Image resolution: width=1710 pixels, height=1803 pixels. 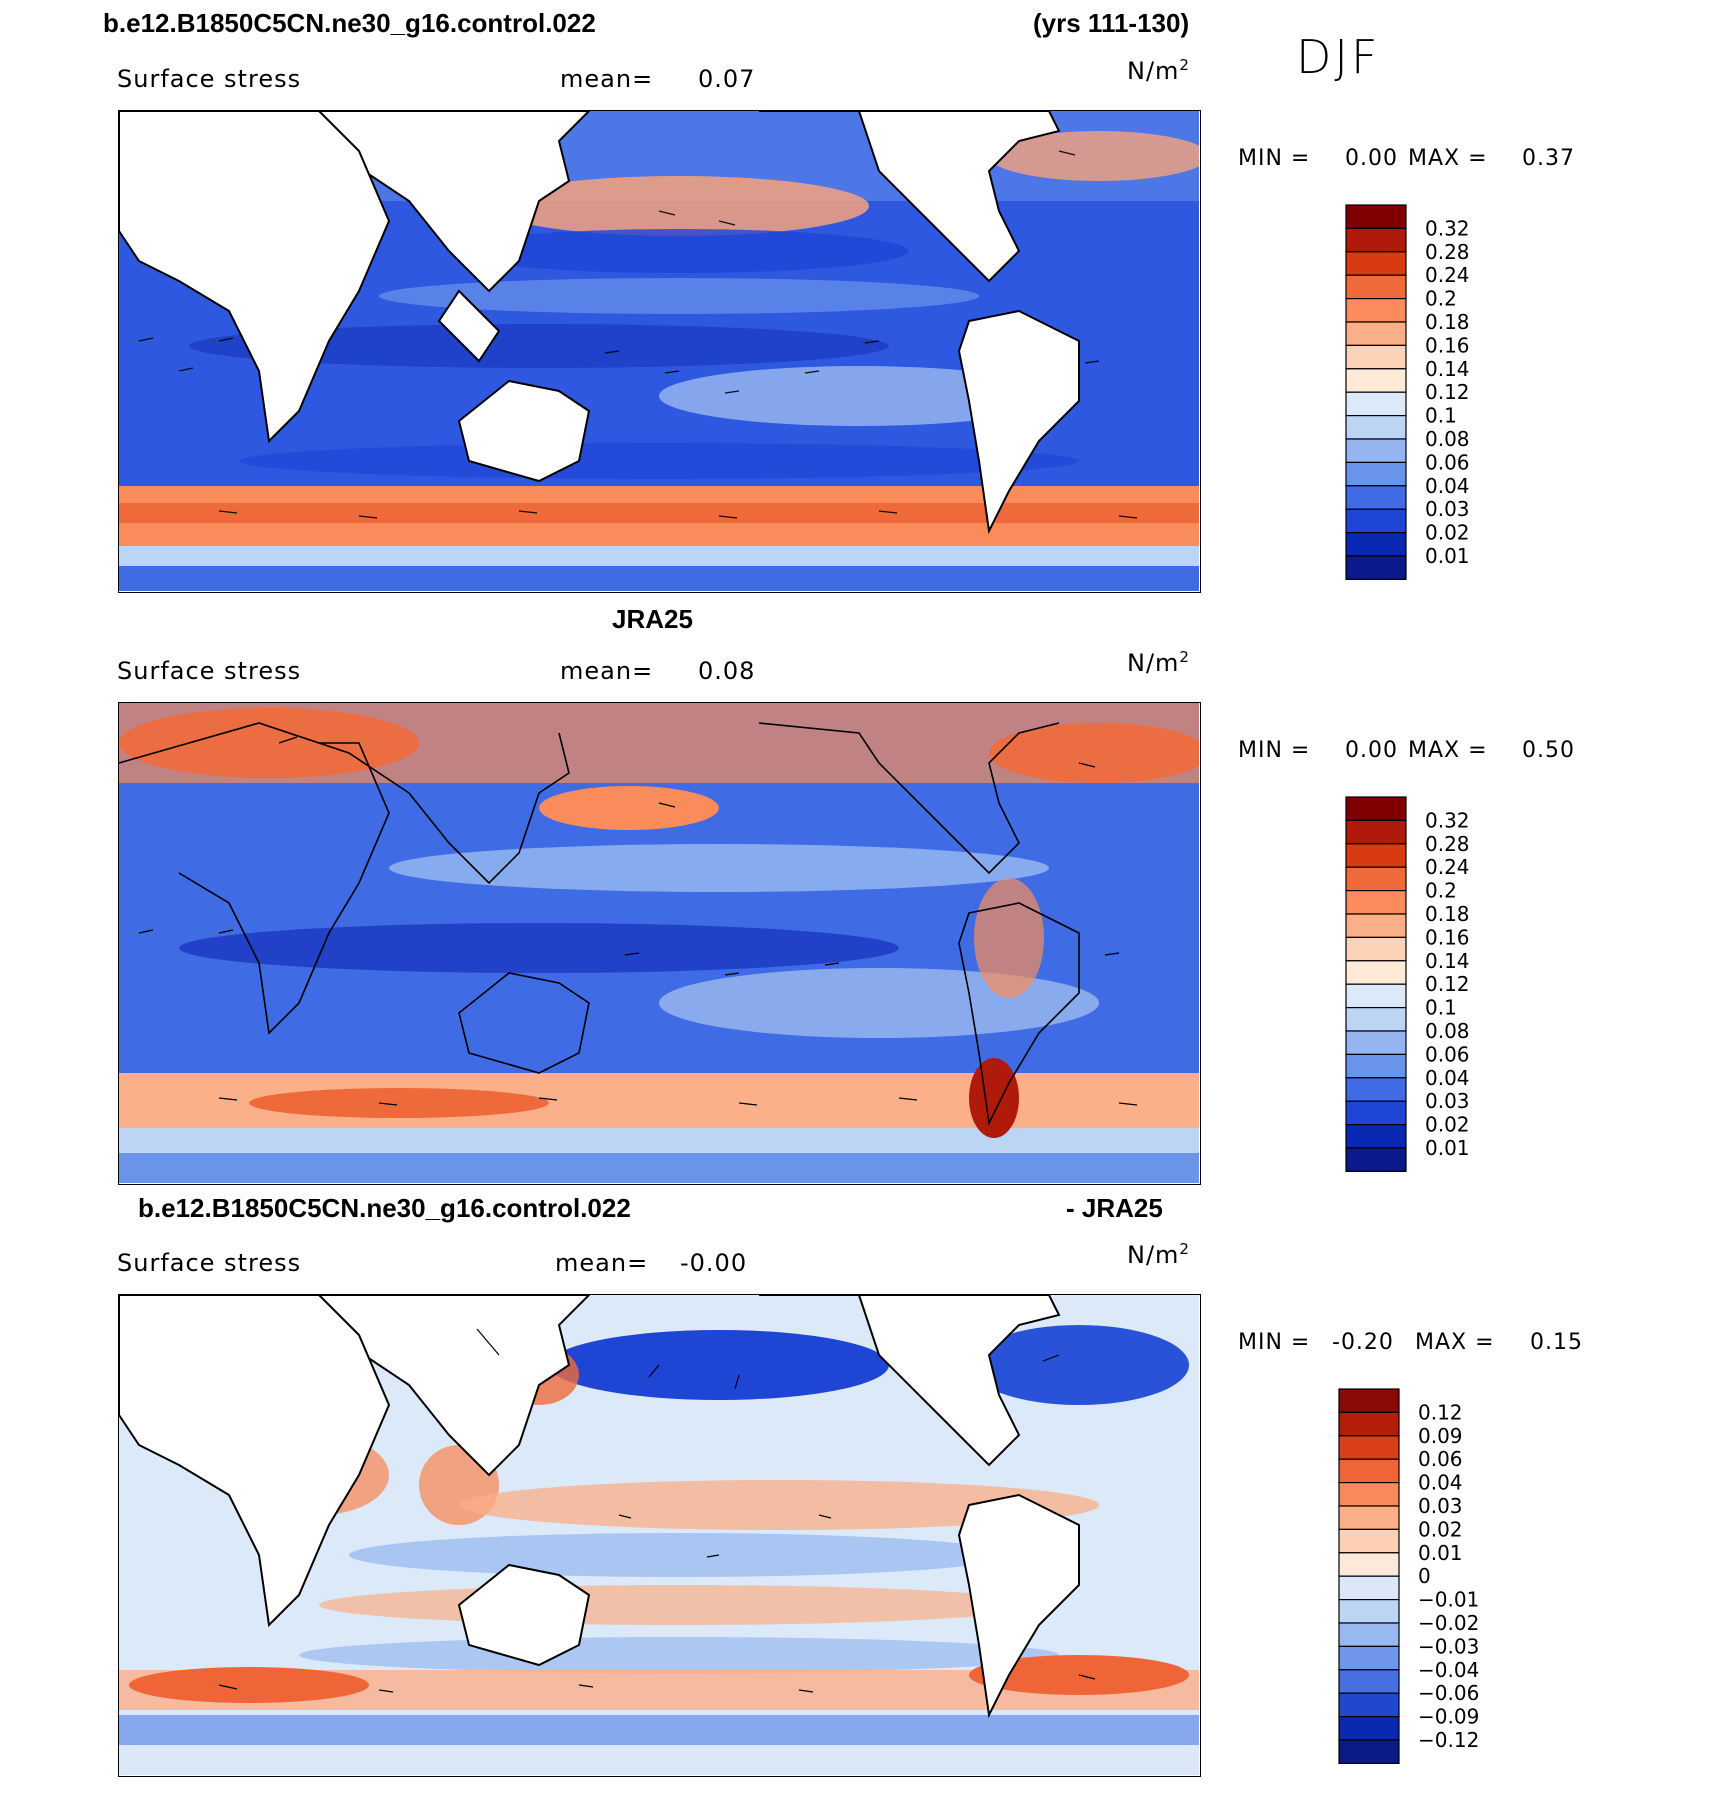 I want to click on panel3-title: b.e12.B1850C5CN.ne30_g16.control.022, so click(x=384, y=1208).